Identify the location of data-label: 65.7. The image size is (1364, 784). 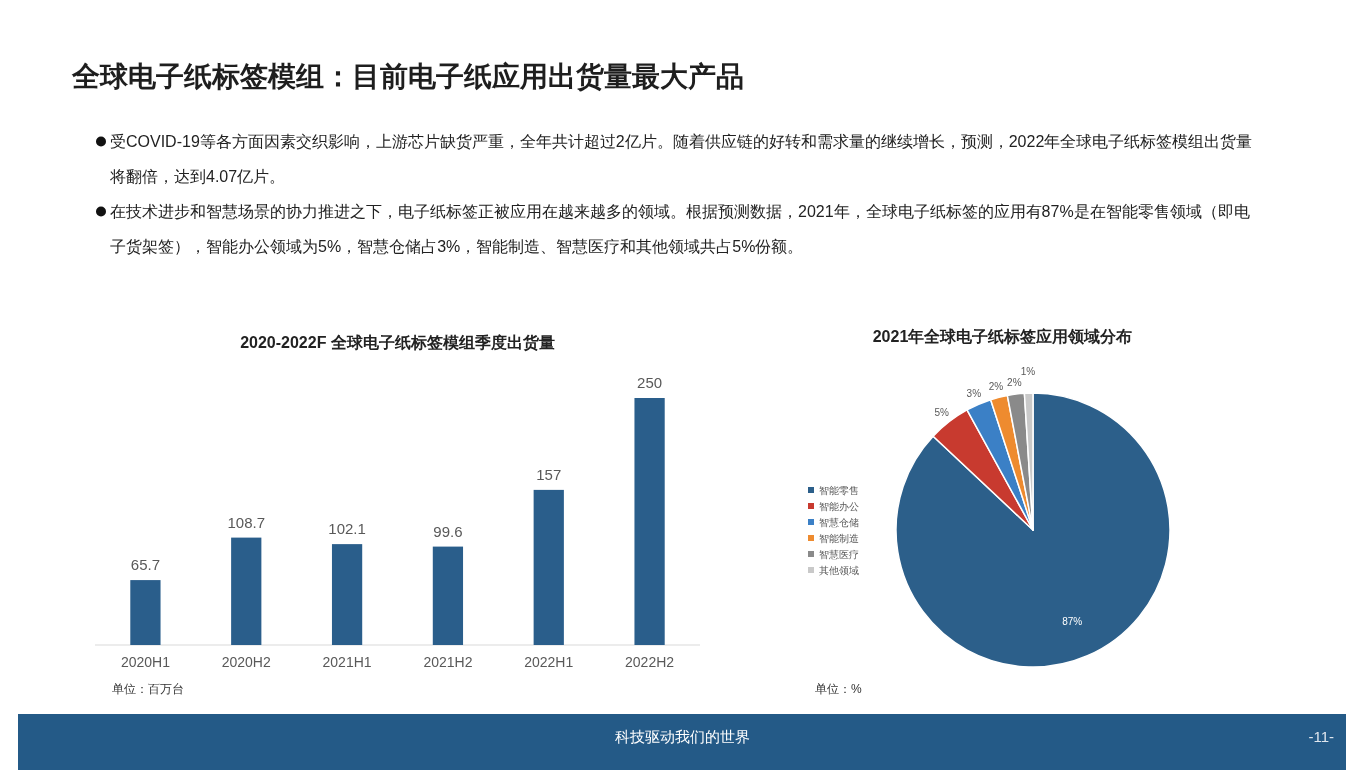
(145, 565).